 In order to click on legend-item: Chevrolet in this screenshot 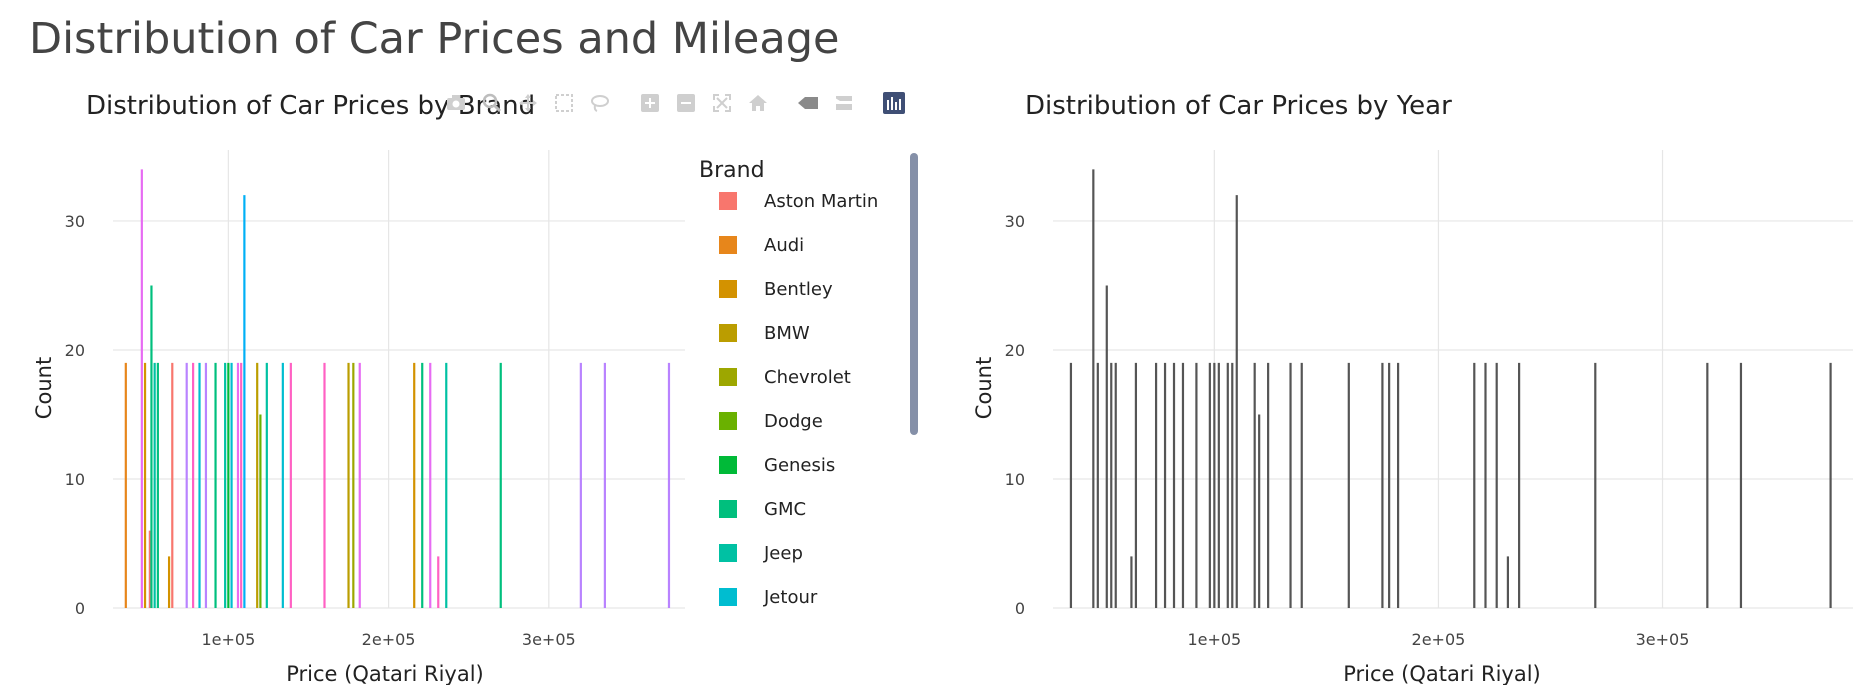, I will do `click(785, 377)`.